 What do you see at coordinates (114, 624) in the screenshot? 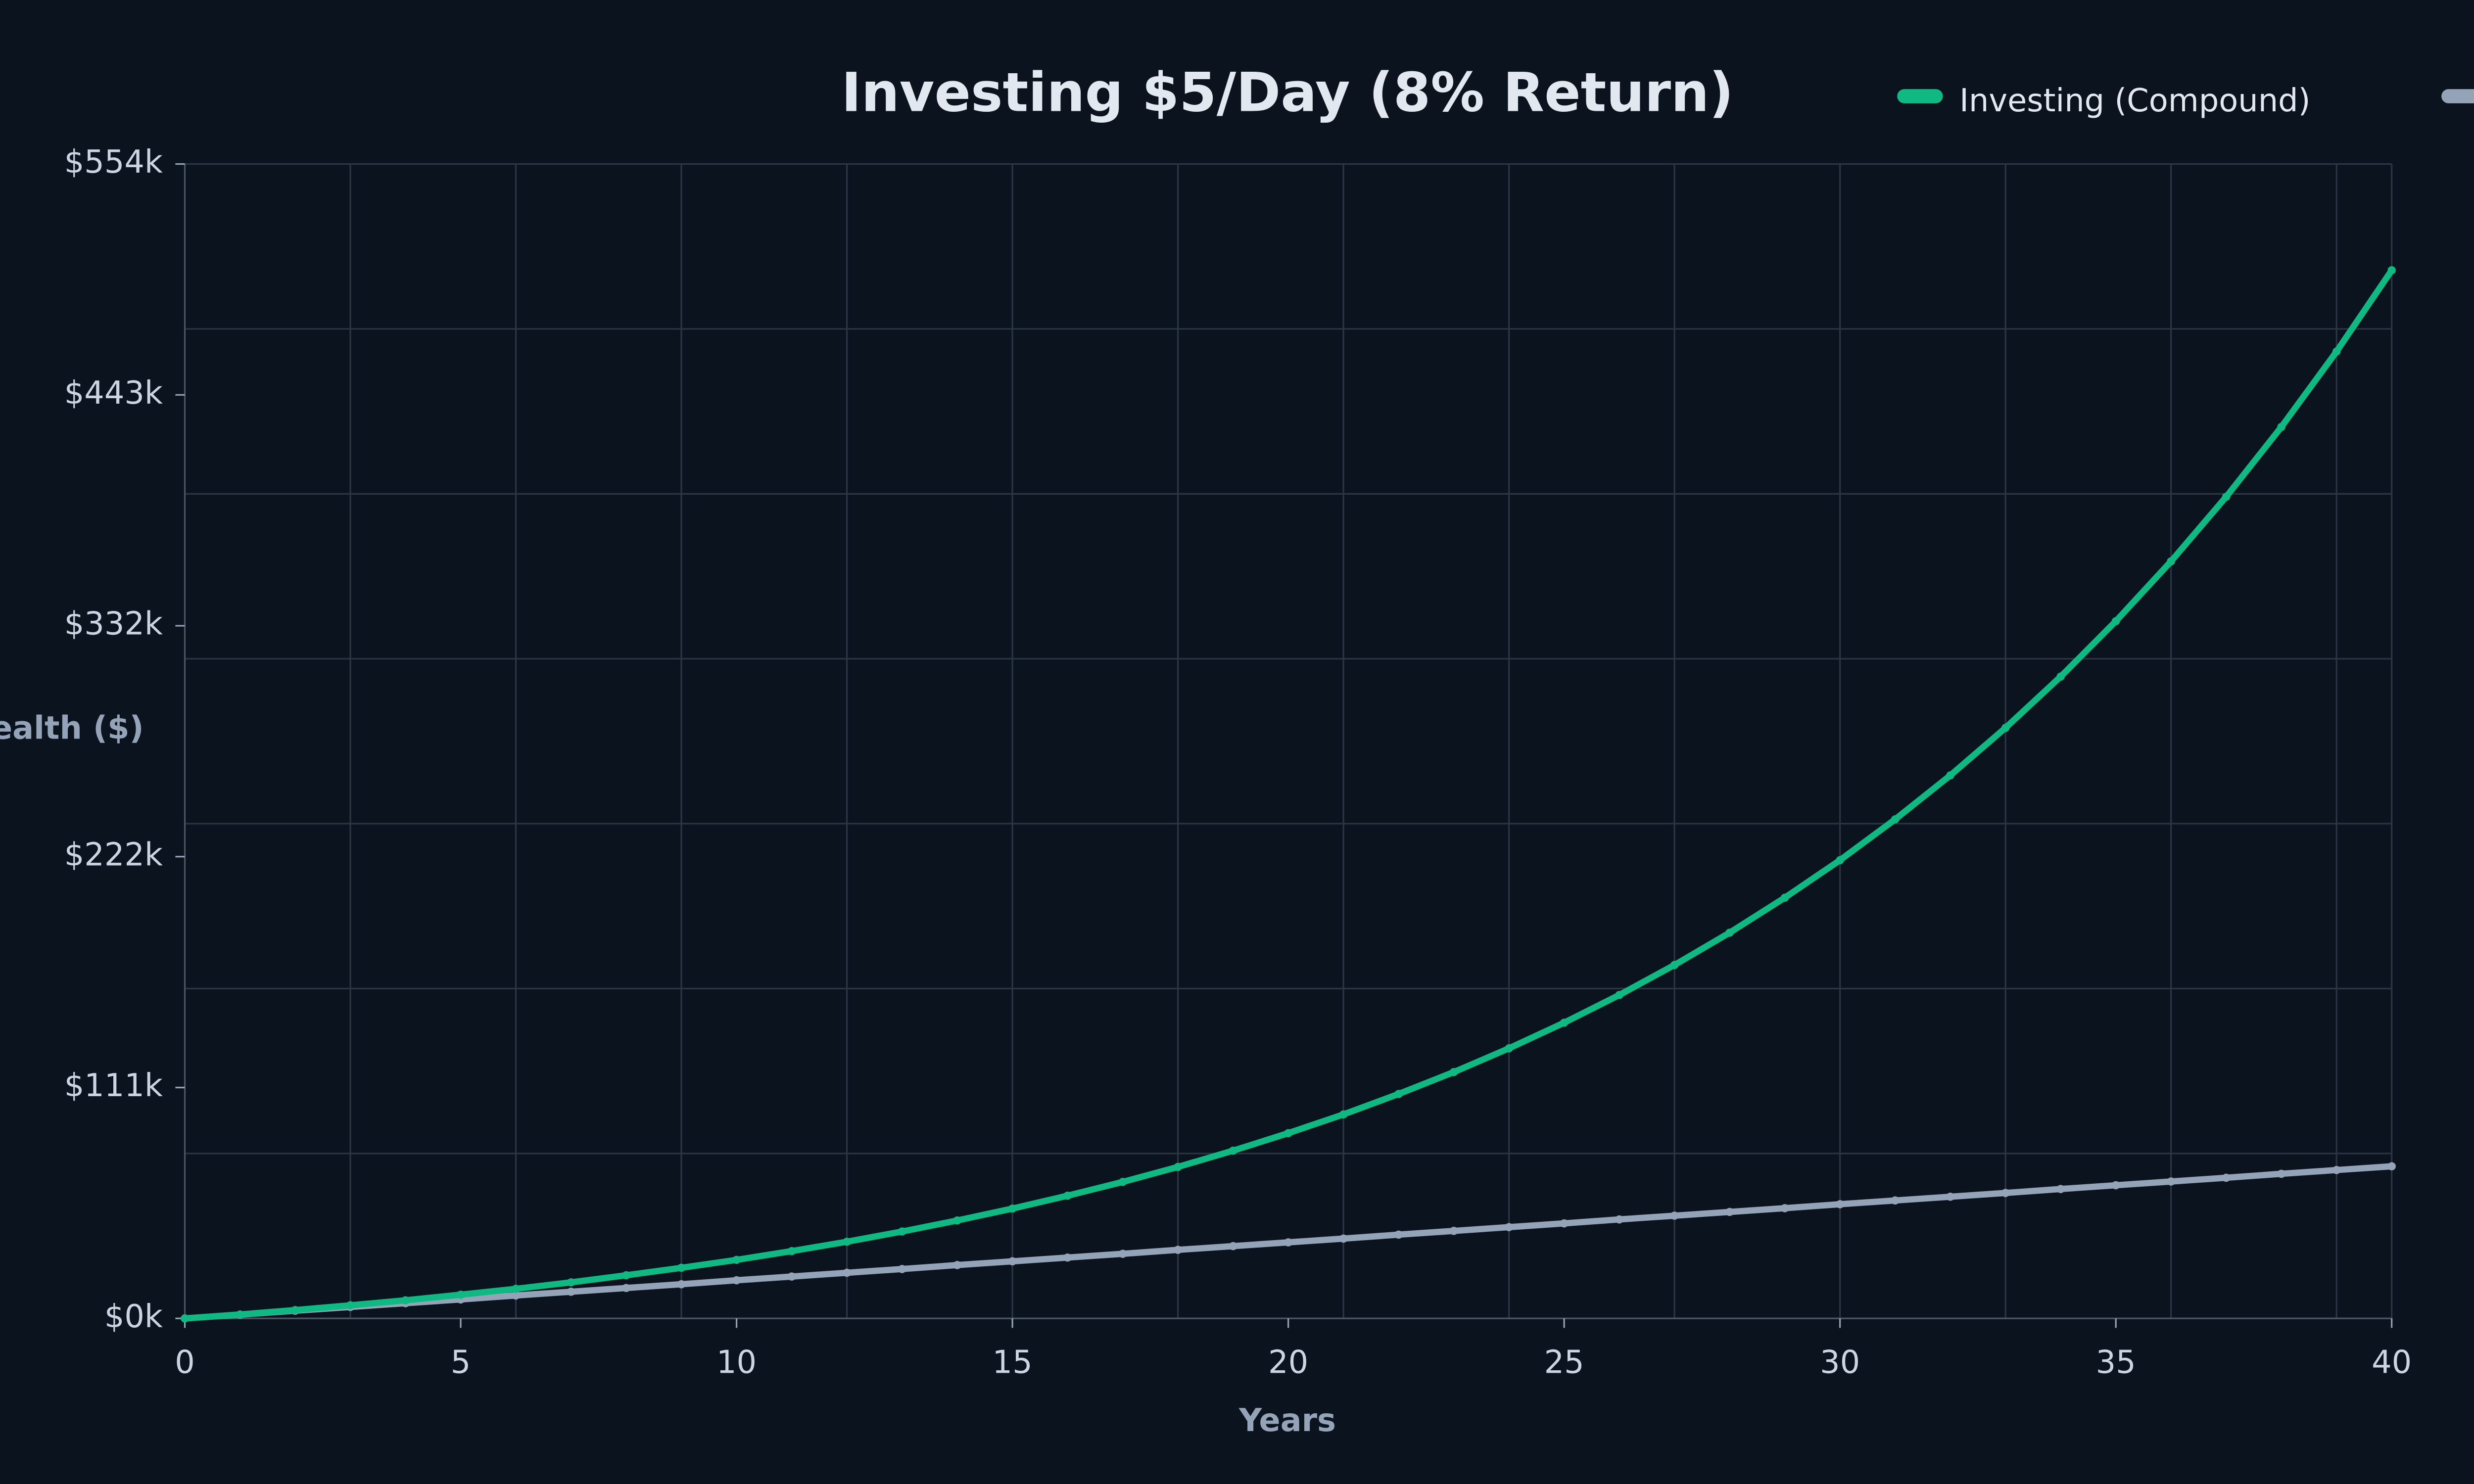
I see `y-tick-label: $332k` at bounding box center [114, 624].